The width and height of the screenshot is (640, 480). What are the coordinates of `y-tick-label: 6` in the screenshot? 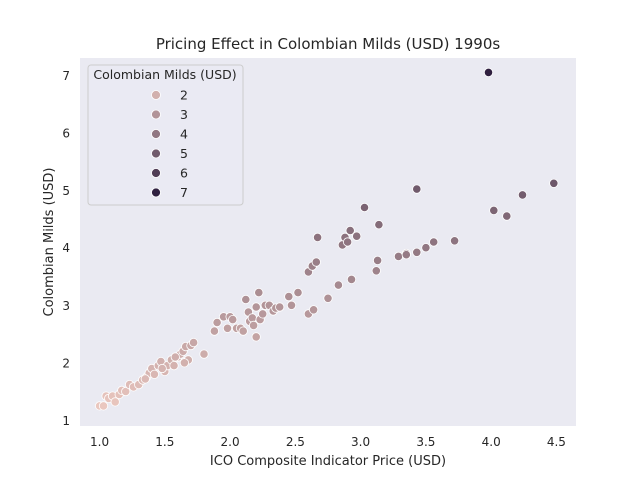 It's located at (66, 133).